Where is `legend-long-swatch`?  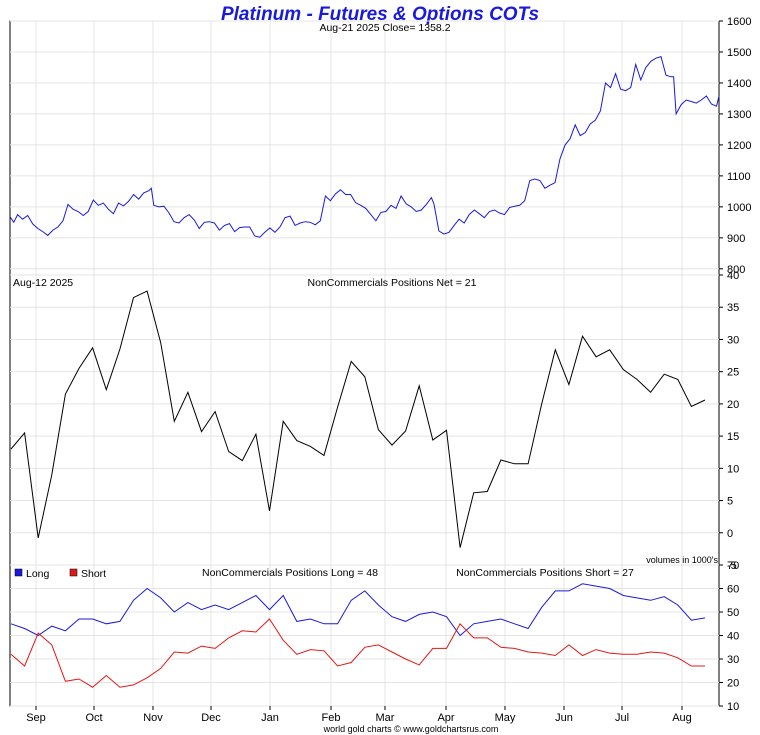
legend-long-swatch is located at coordinates (18, 572).